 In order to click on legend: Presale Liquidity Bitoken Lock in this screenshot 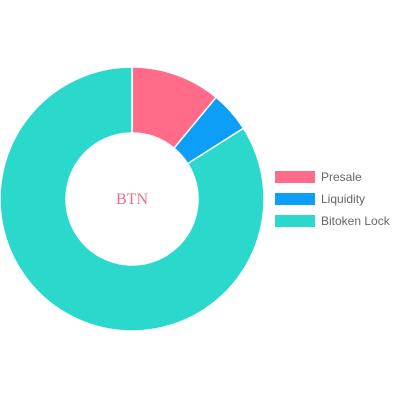, I will do `click(332, 198)`.